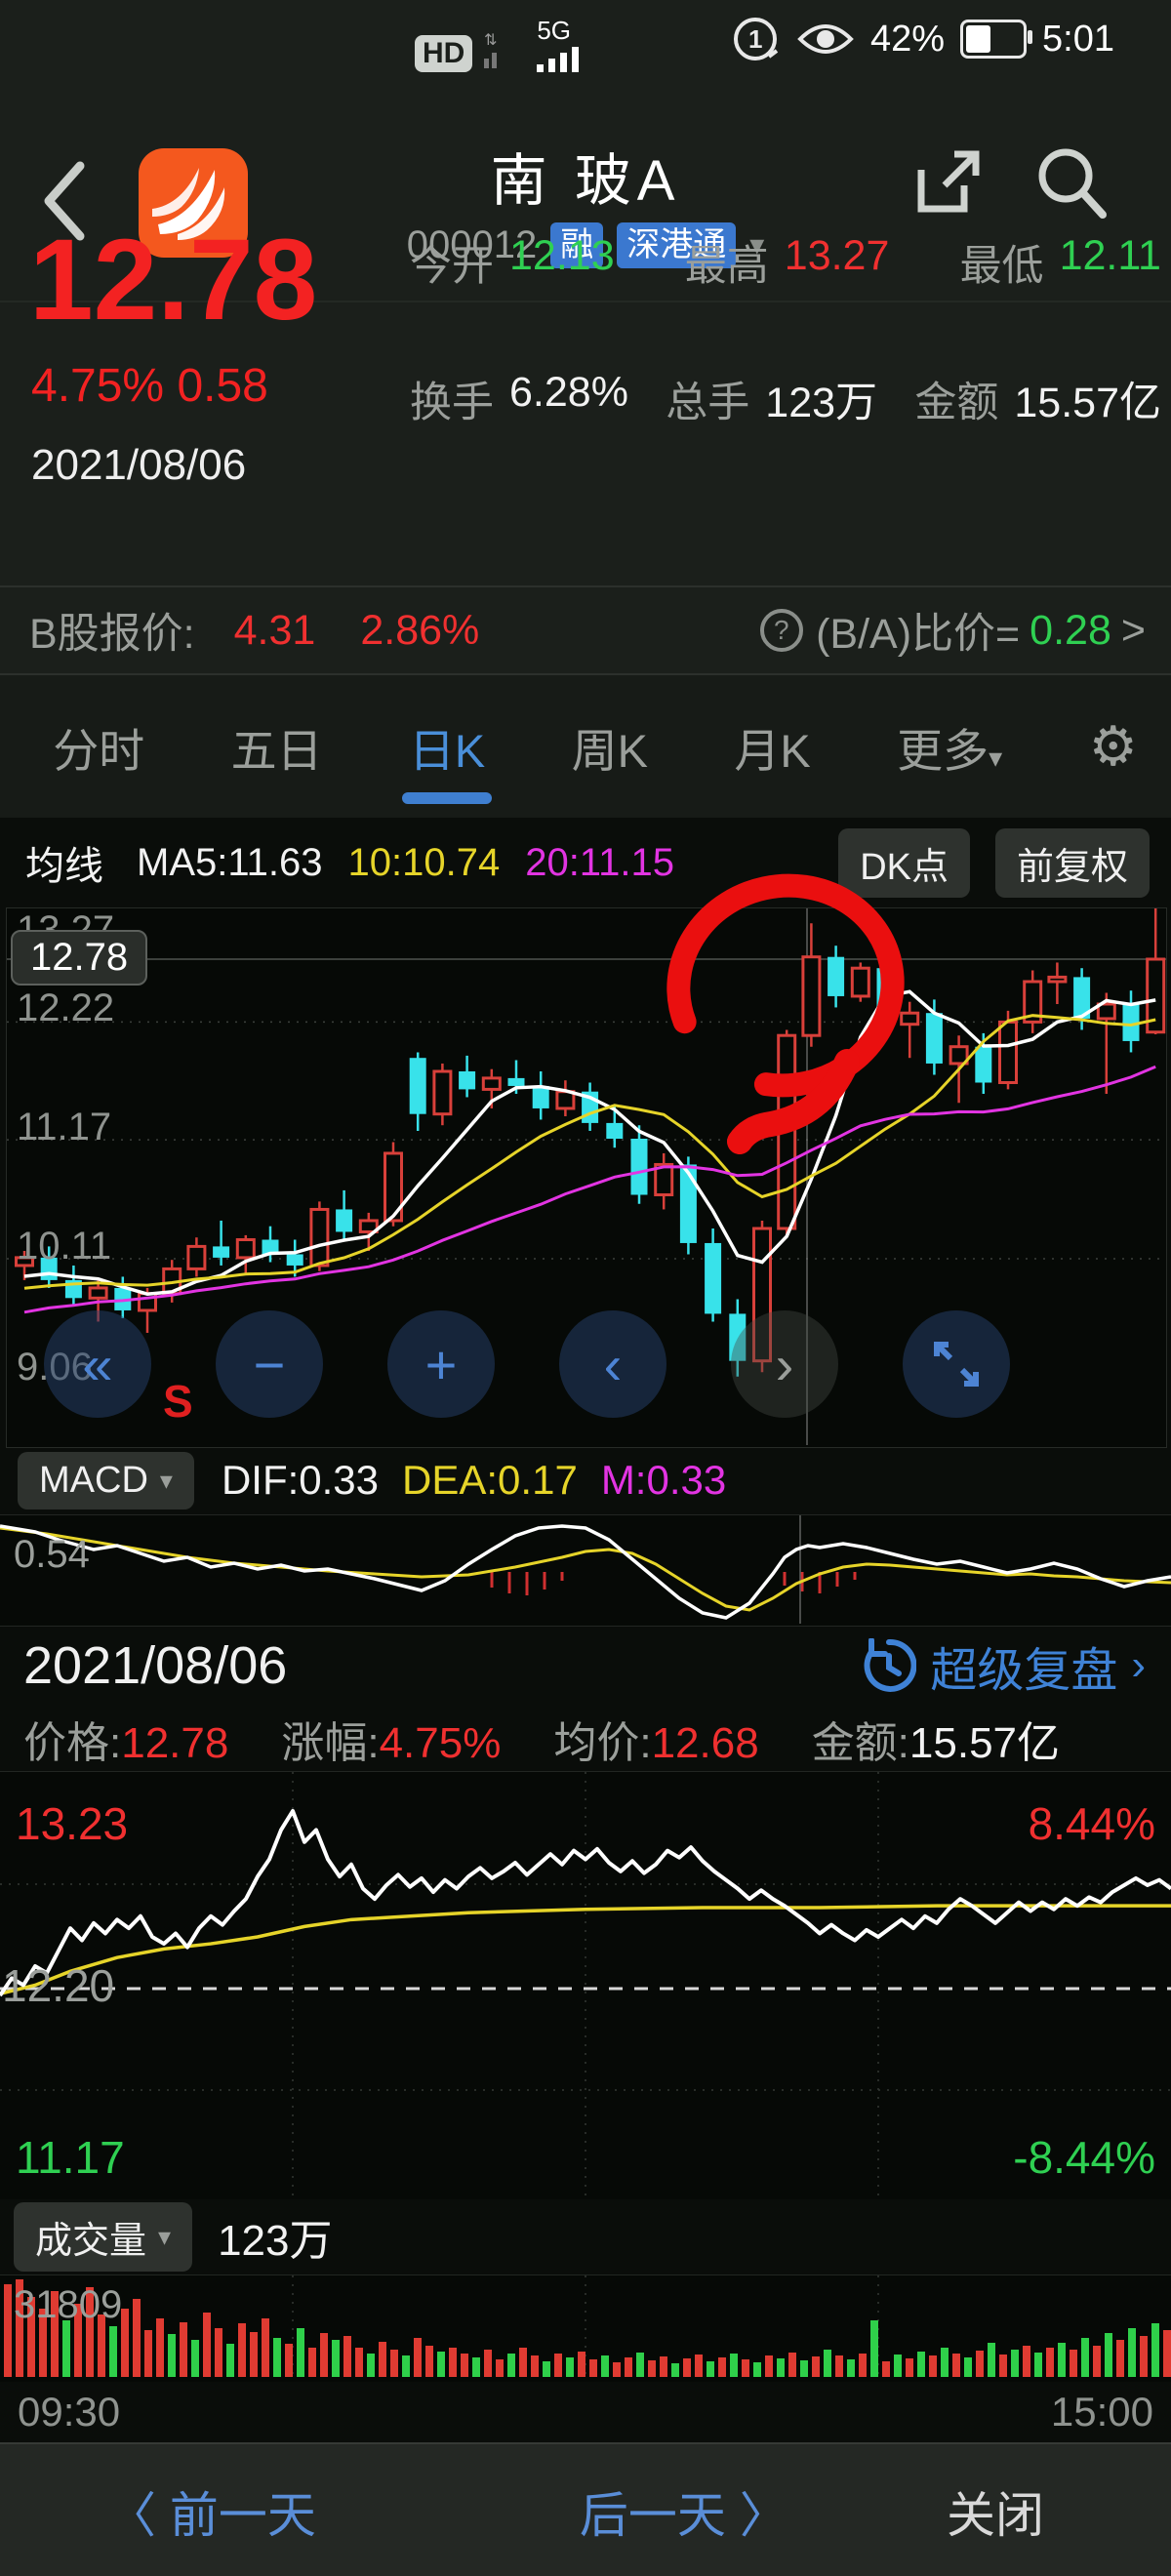  What do you see at coordinates (950, 750) in the screenshot?
I see `tab-more: 更多▾` at bounding box center [950, 750].